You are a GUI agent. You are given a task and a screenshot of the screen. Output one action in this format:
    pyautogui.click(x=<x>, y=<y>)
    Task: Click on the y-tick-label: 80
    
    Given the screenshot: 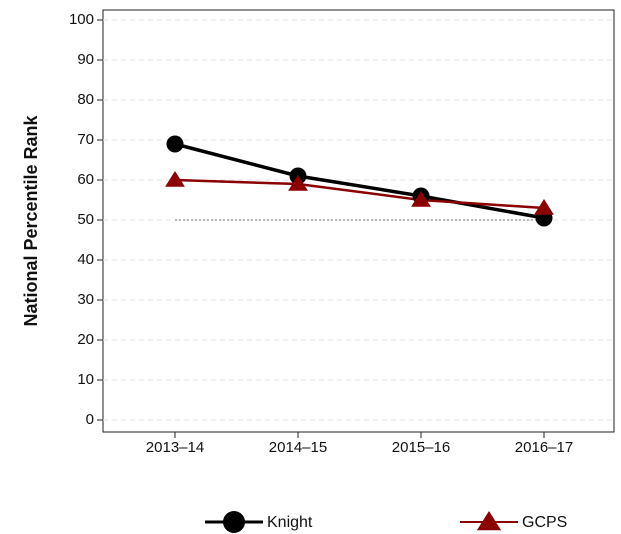 What is the action you would take?
    pyautogui.click(x=85, y=99)
    